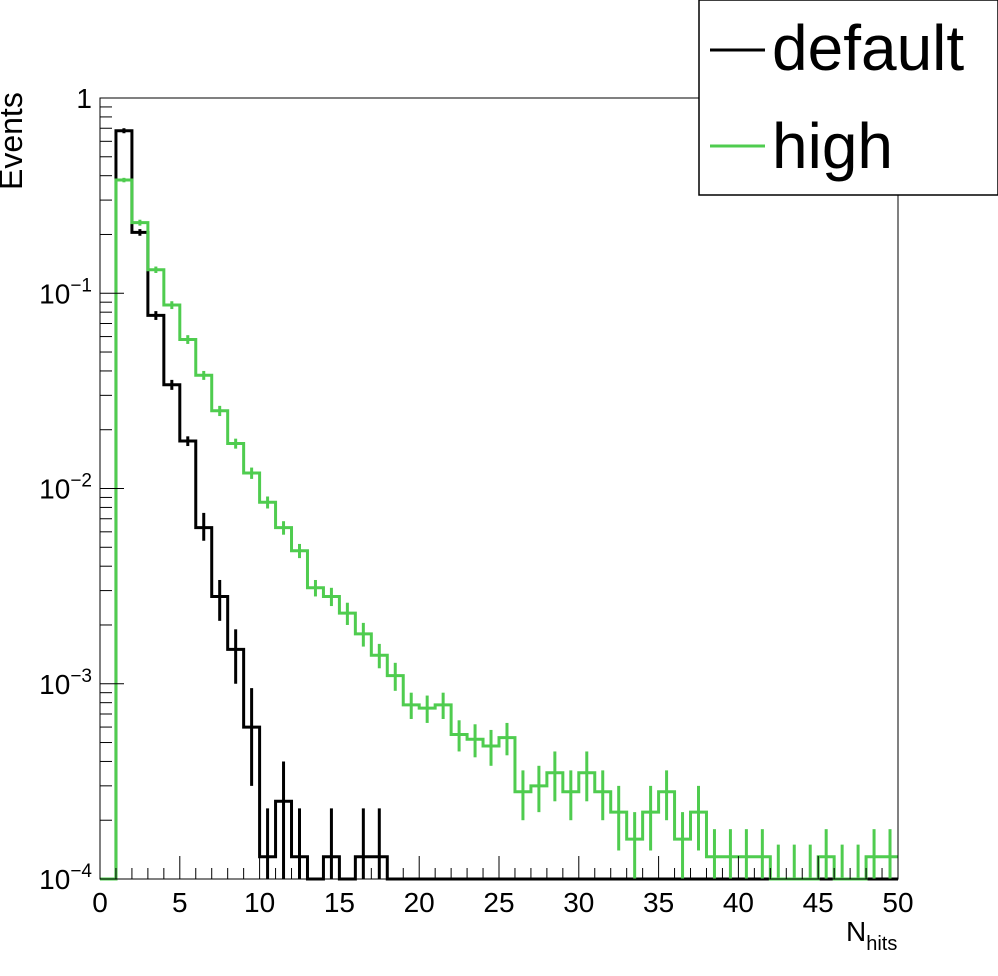 This screenshot has width=998, height=976. I want to click on y-tick-label-0.01: 10⁻², so click(65, 488).